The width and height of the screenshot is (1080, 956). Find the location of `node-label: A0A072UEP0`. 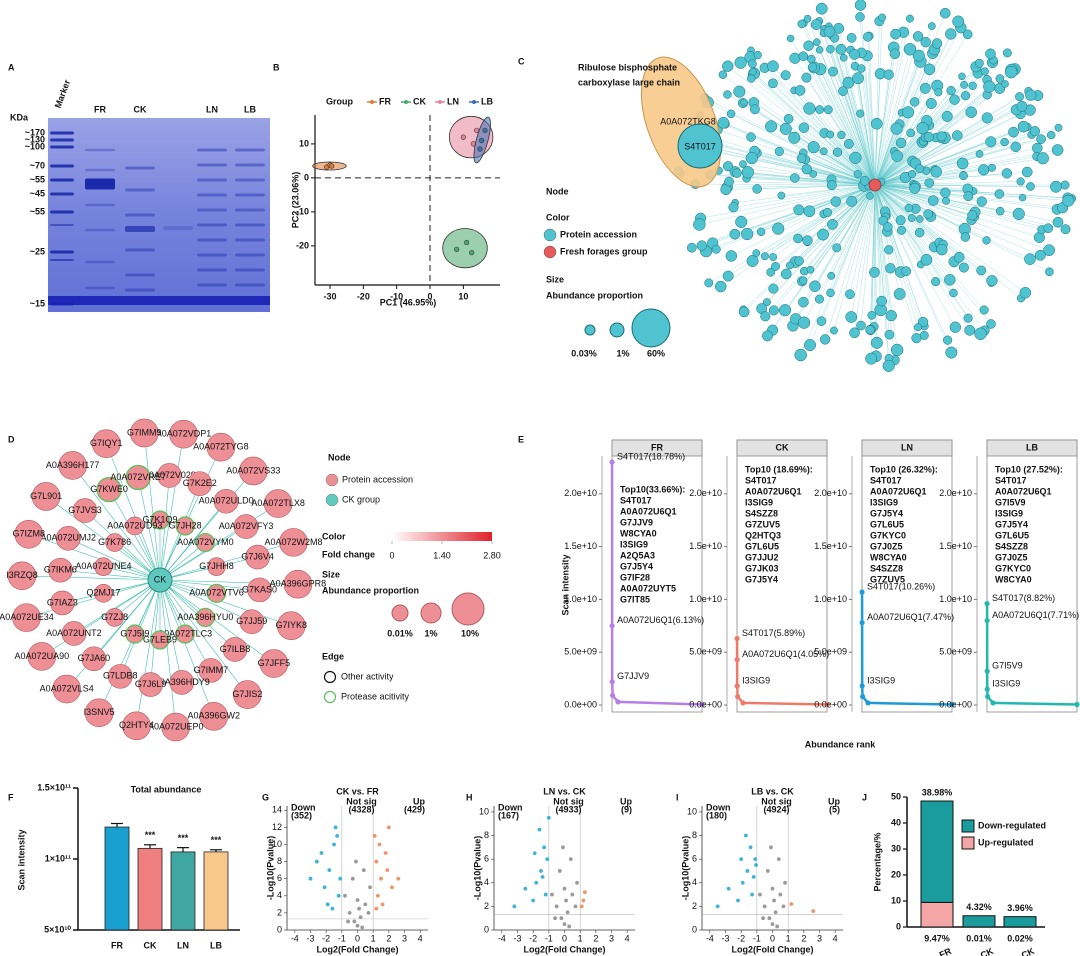

node-label: A0A072UEP0 is located at coordinates (176, 726).